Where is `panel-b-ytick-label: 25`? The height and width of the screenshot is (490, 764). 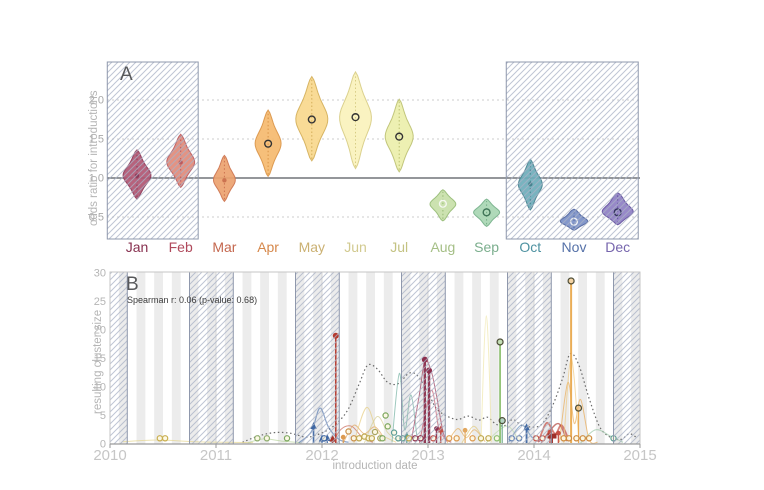 panel-b-ytick-label: 25 is located at coordinates (100, 302).